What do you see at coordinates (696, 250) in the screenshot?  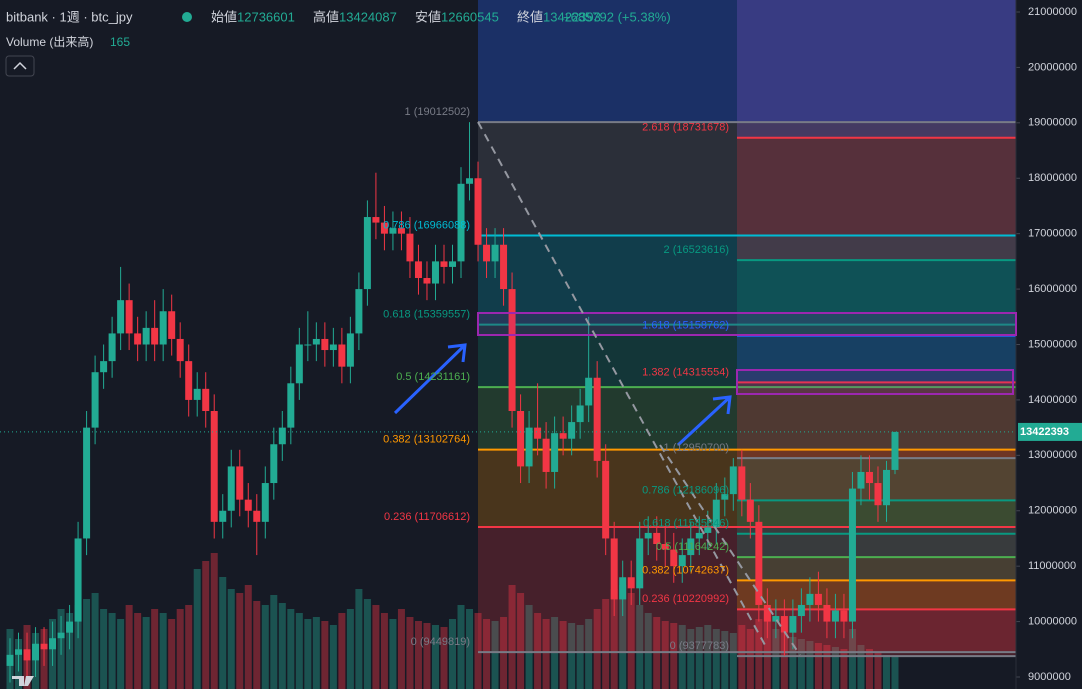 I see `fib-label: 2 (16523616)` at bounding box center [696, 250].